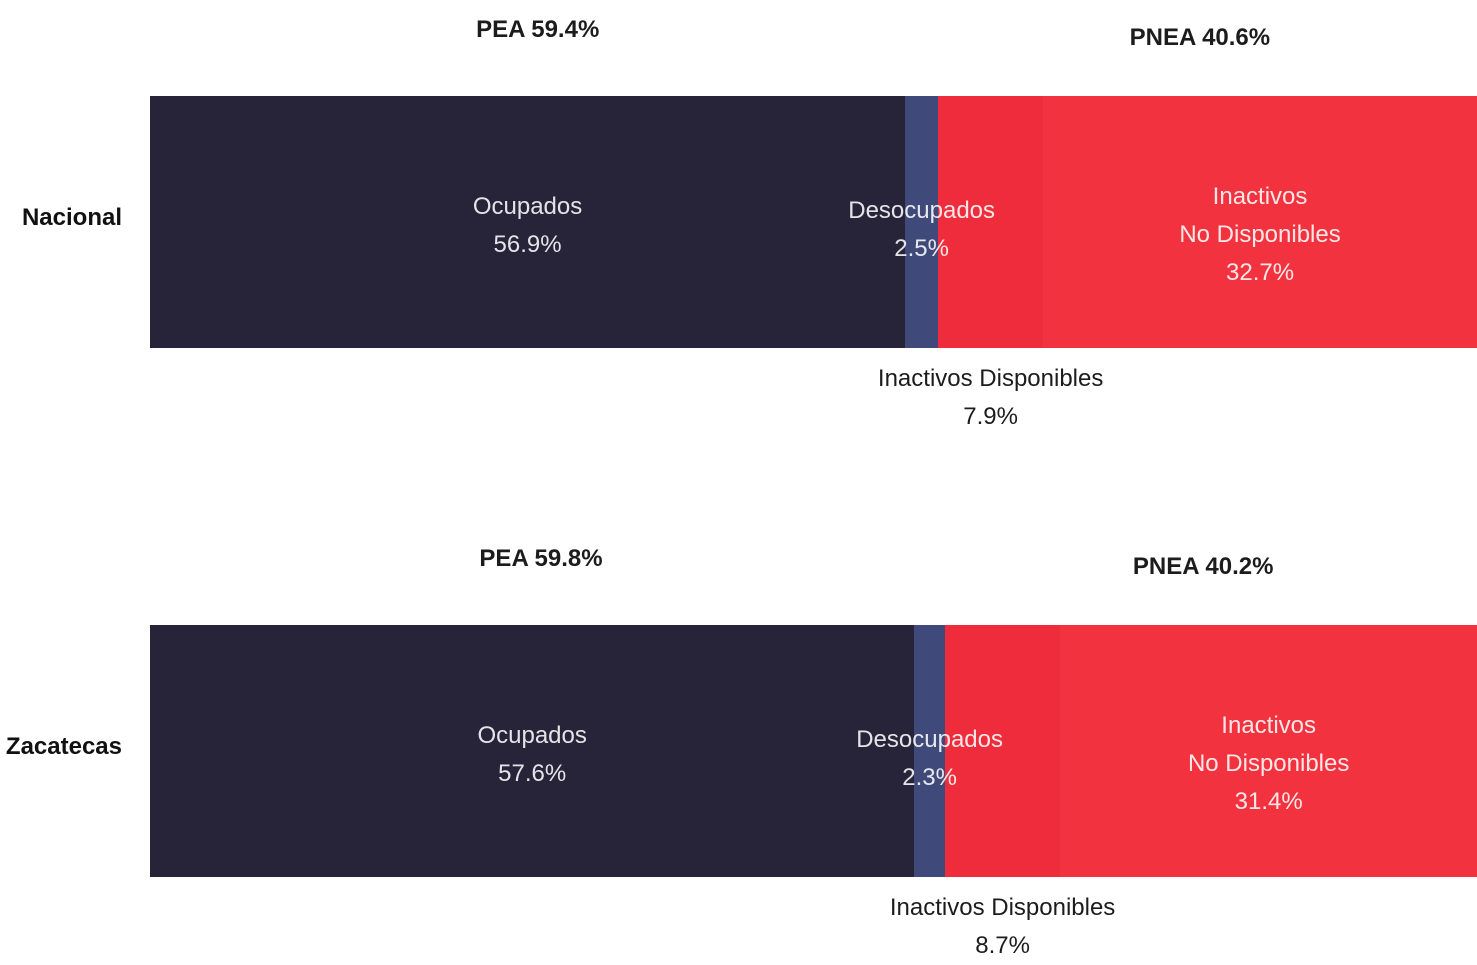 The image size is (1477, 965). I want to click on data-label-desocupados-line: 2.3%, so click(929, 777).